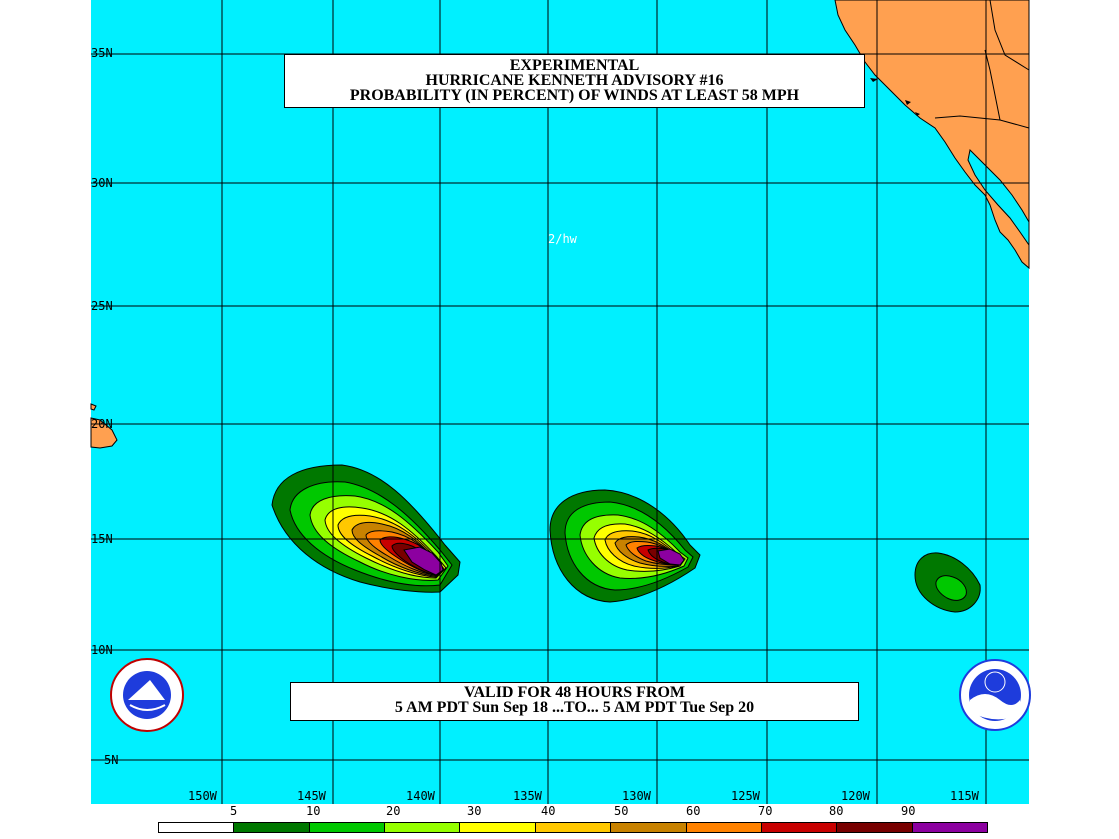  What do you see at coordinates (947, 582) in the screenshot?
I see `probability-cluster-east` at bounding box center [947, 582].